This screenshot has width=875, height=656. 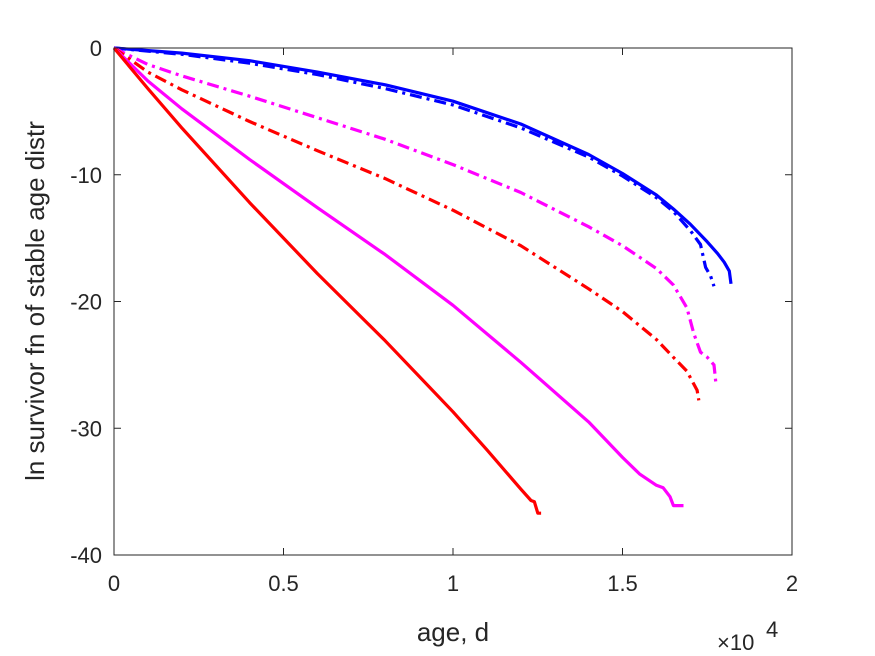 I want to click on x-tick-label: 2, so click(x=792, y=583).